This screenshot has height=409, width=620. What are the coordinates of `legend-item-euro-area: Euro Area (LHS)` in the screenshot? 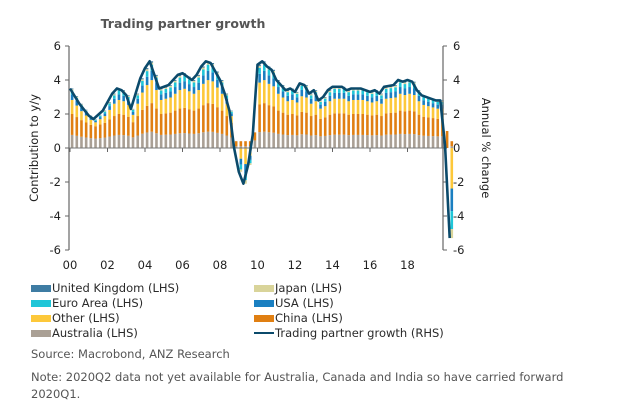 It's located at (87, 303).